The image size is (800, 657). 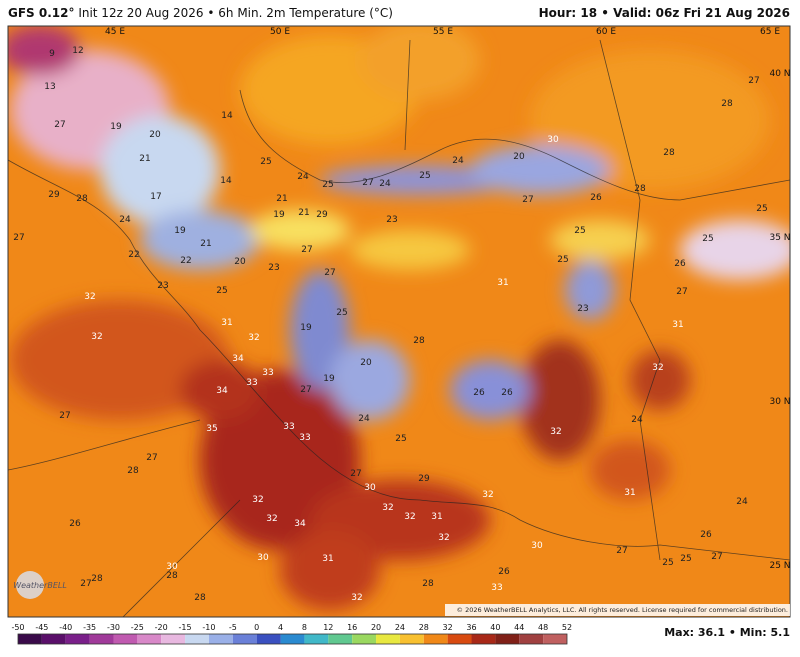 I want to click on colorbar-tick-label: 32, so click(x=448, y=627).